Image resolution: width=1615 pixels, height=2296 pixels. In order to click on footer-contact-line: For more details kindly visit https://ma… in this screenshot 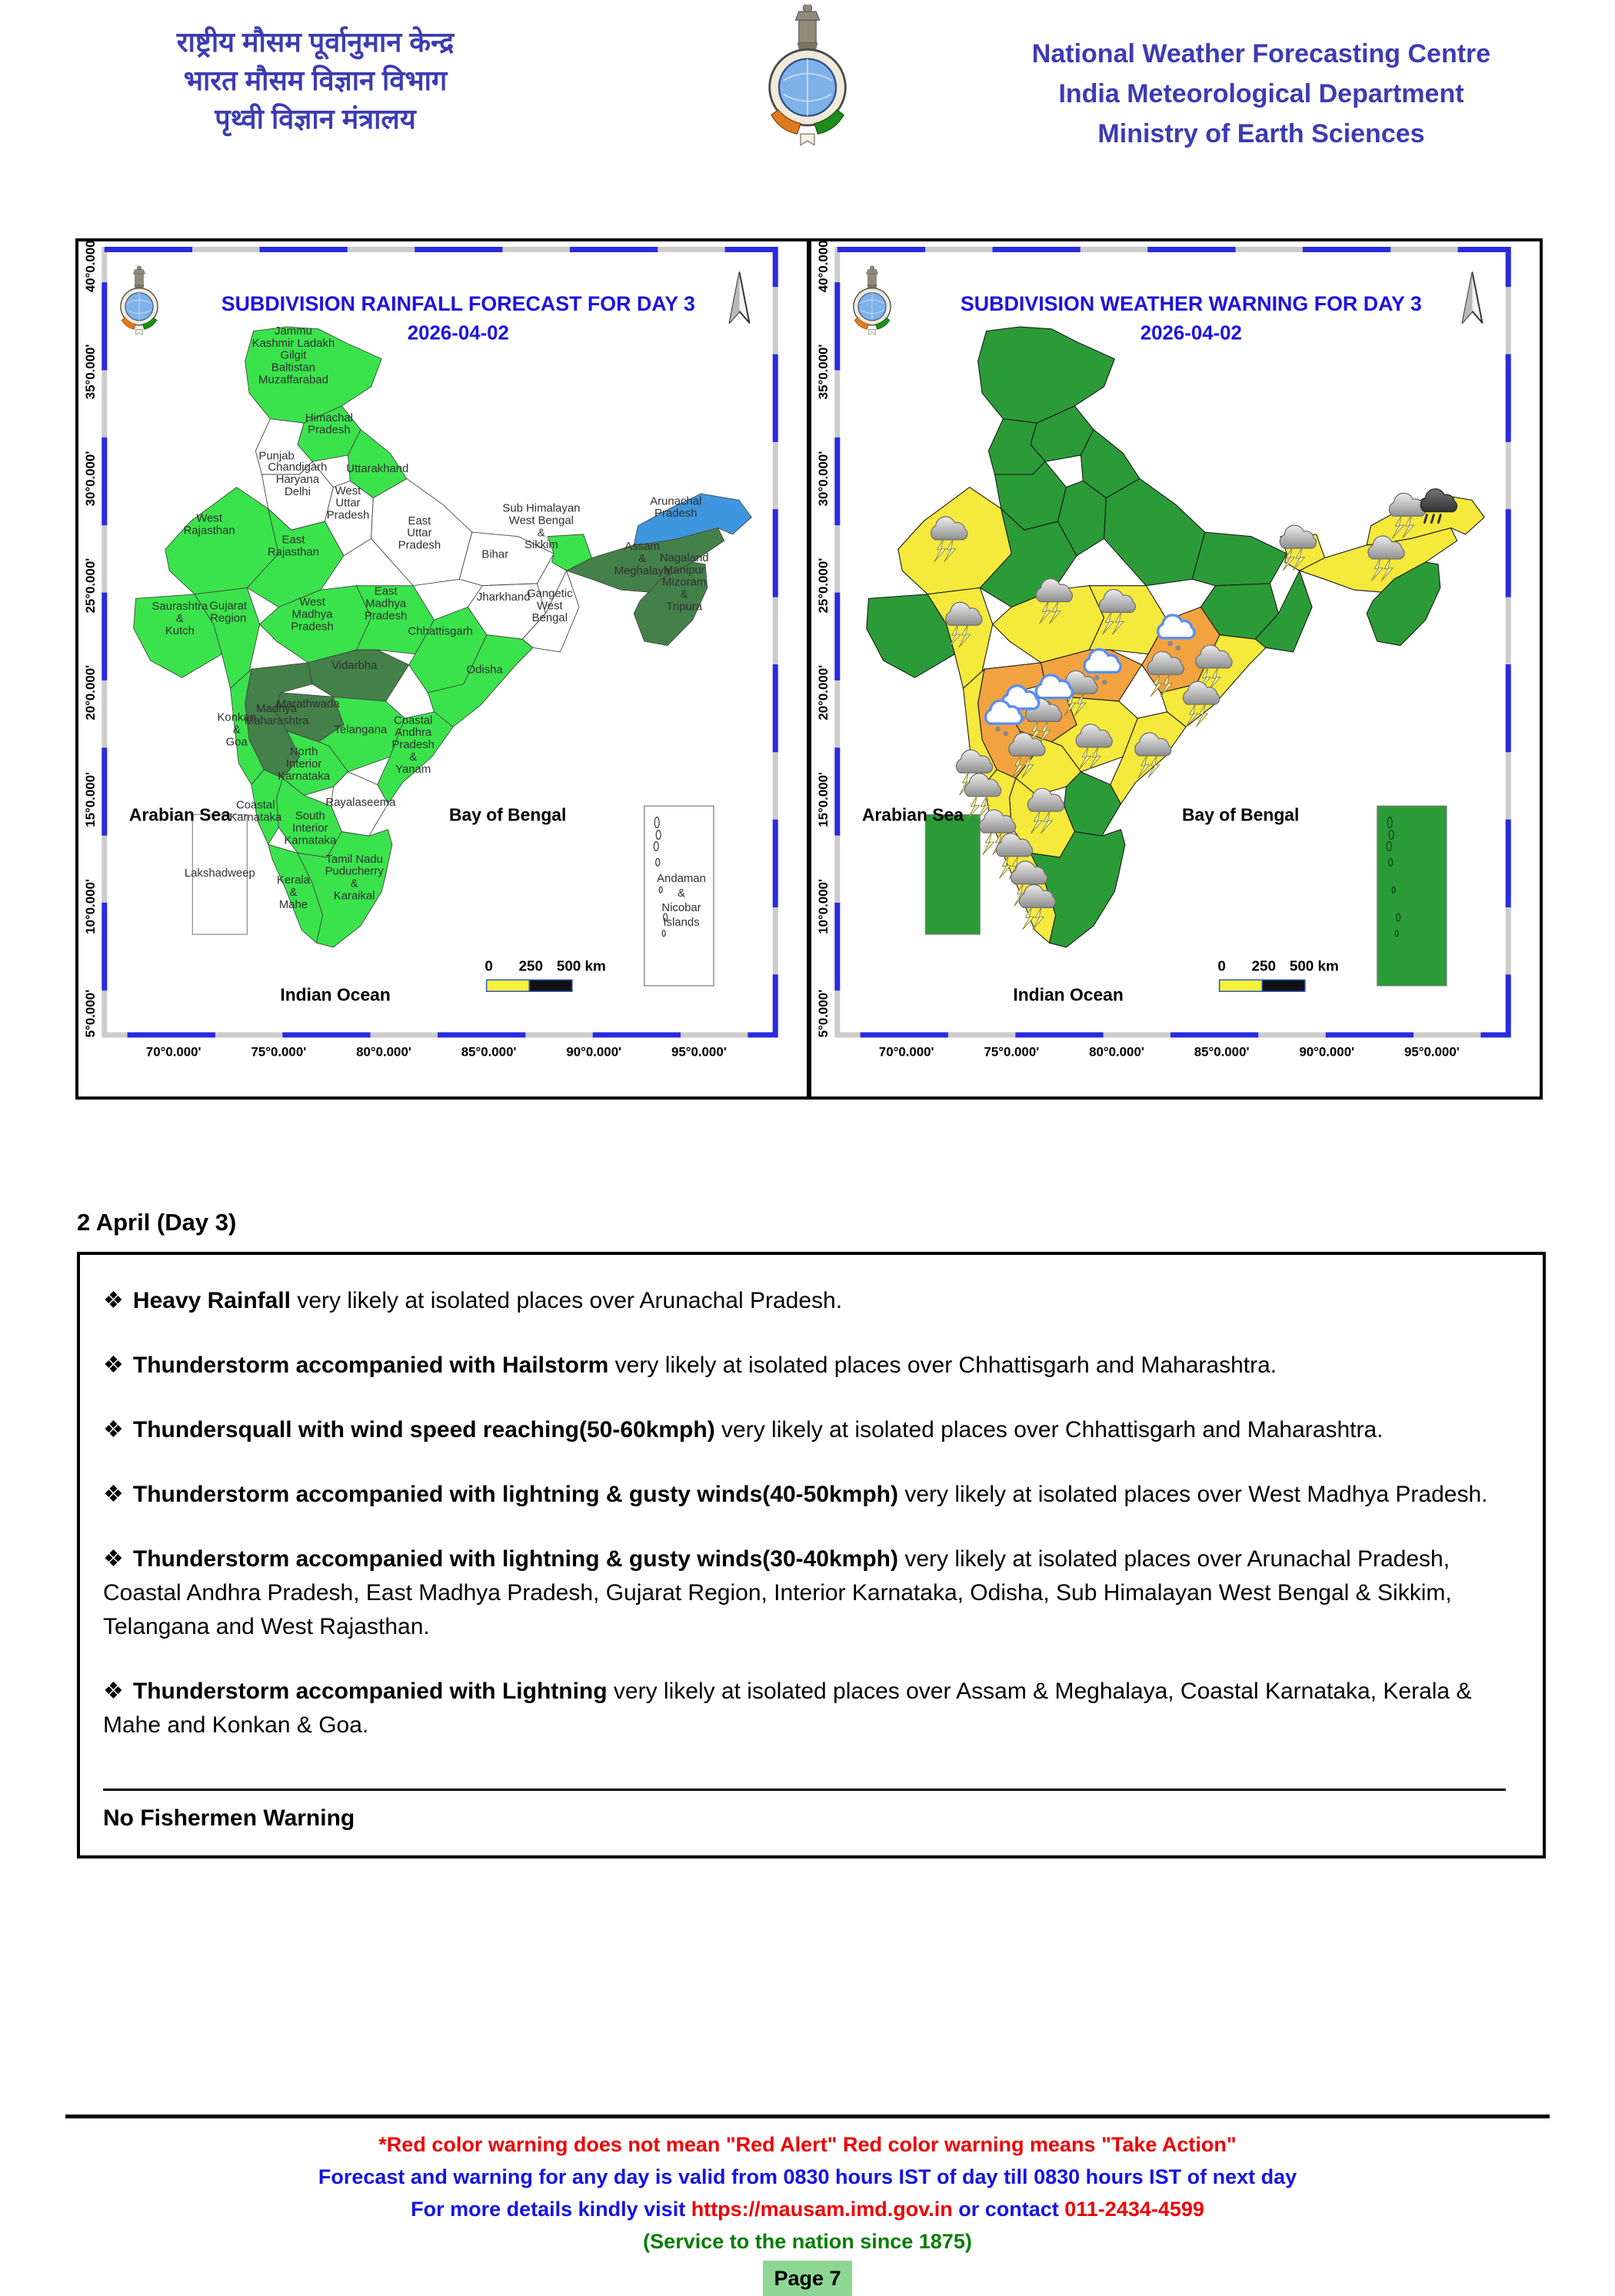, I will do `click(807, 2209)`.